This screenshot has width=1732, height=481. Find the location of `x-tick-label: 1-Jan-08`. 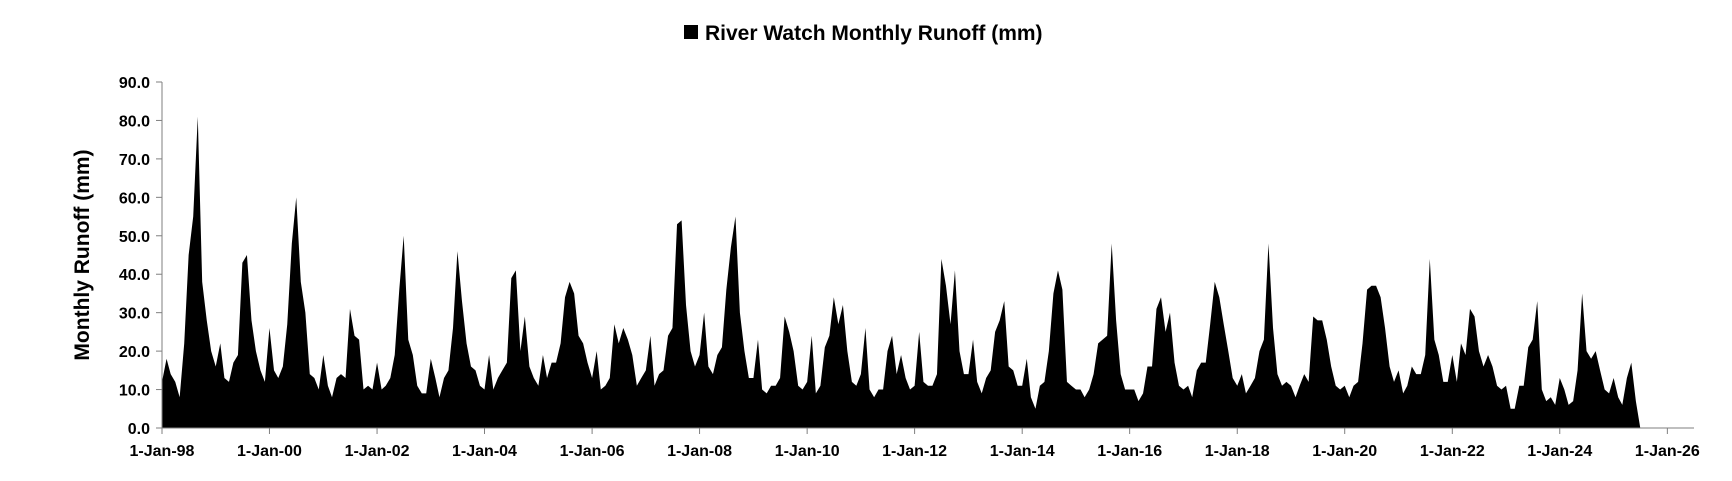

x-tick-label: 1-Jan-08 is located at coordinates (699, 451).